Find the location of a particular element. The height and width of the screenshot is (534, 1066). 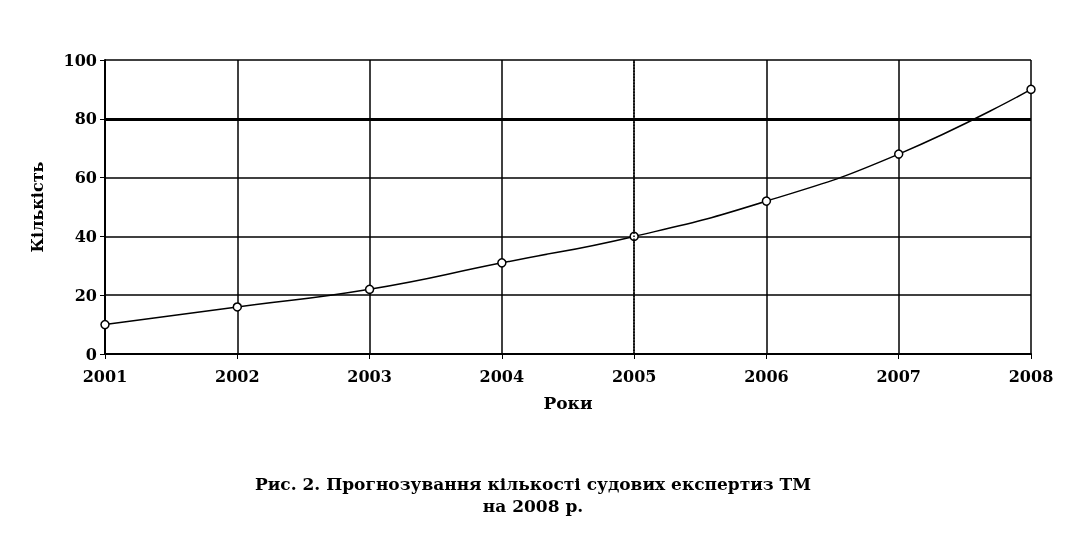

x-tick-label: 2003 is located at coordinates (369, 376).